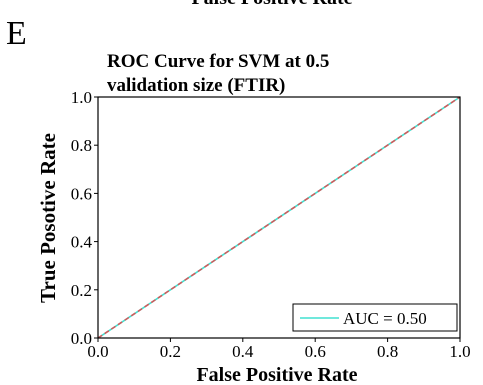 This screenshot has height=385, width=483. I want to click on cropped-top-text: False Positive Rate, so click(271, 4).